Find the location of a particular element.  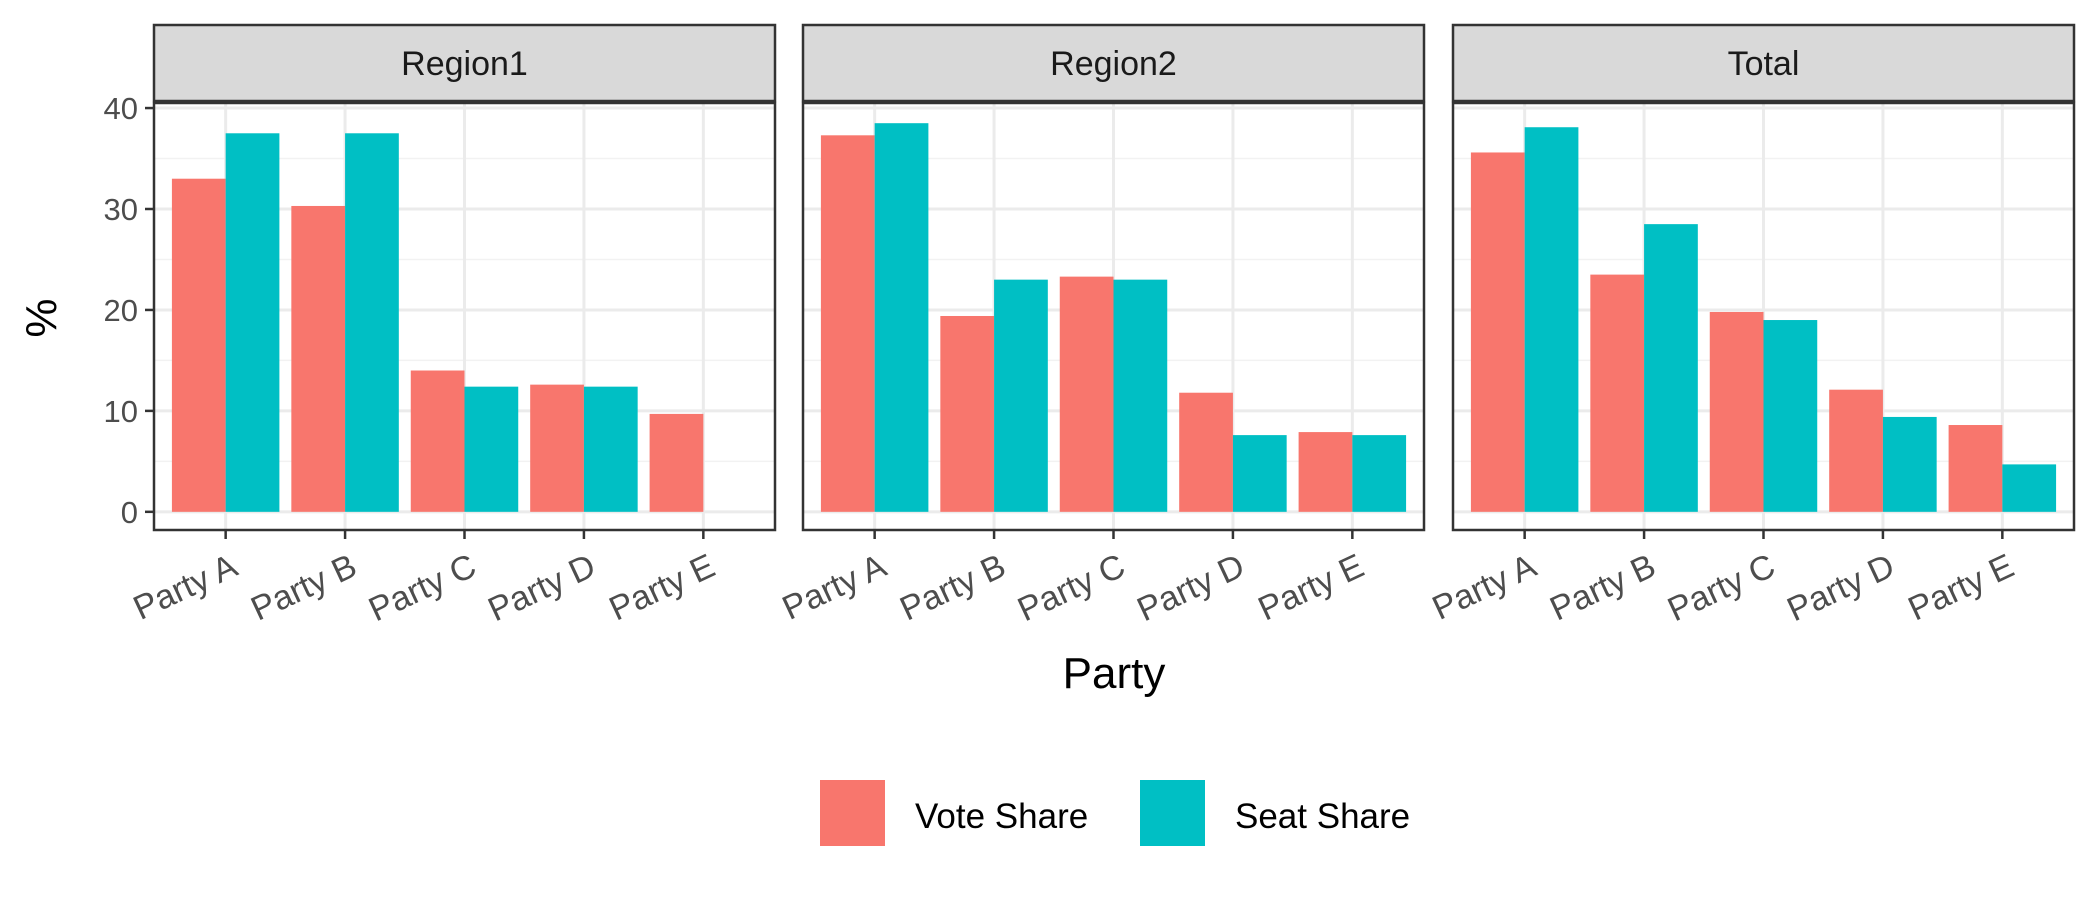

bar-vote-share-party-d: Total · Party D · Vote Share: 12.1 is located at coordinates (1856, 450).